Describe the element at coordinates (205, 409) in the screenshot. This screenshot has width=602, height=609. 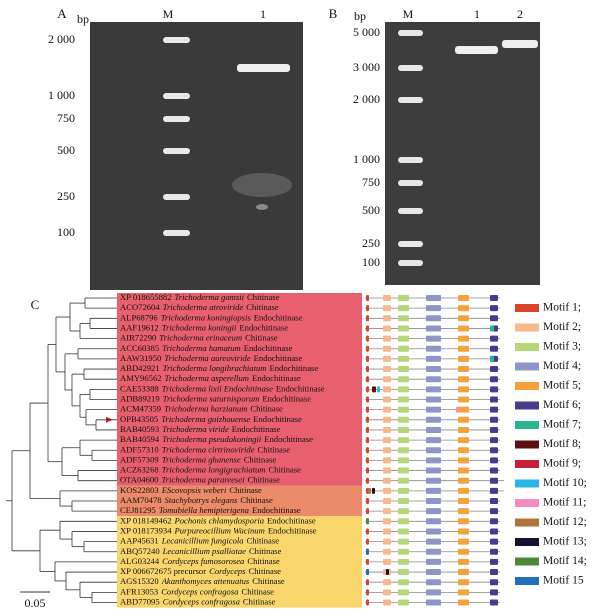
I see `species: Trichoderma harzianum` at that location.